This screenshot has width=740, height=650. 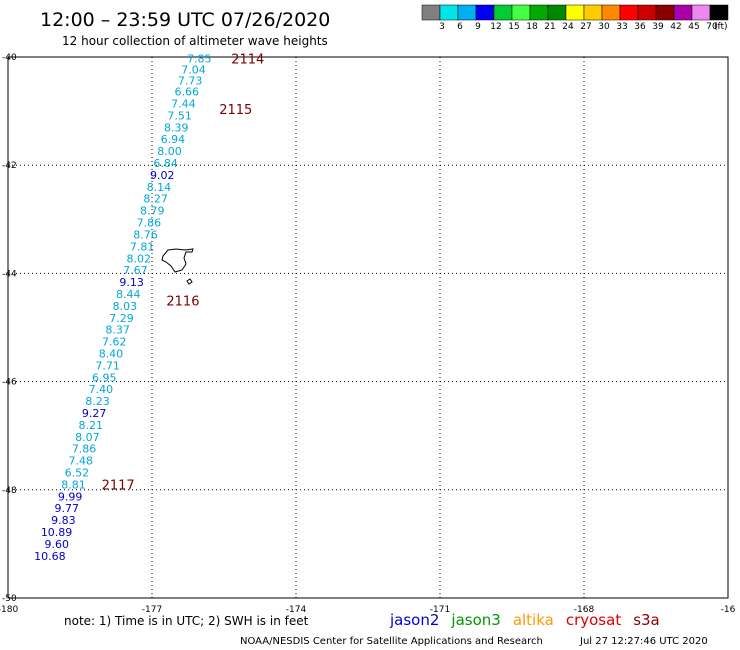 I want to click on swh-value: 9.83, so click(x=63, y=520).